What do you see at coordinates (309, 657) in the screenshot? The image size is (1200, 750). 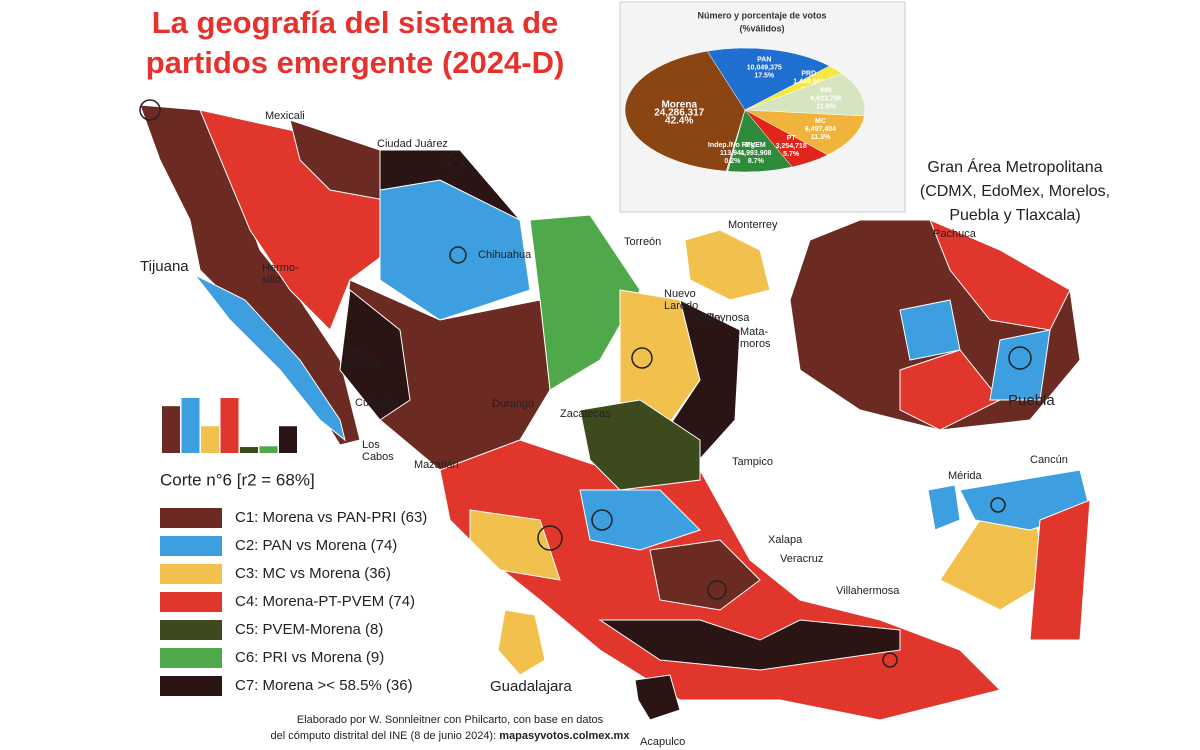 I see `legend-label: C6: PRI vs Morena (9)` at bounding box center [309, 657].